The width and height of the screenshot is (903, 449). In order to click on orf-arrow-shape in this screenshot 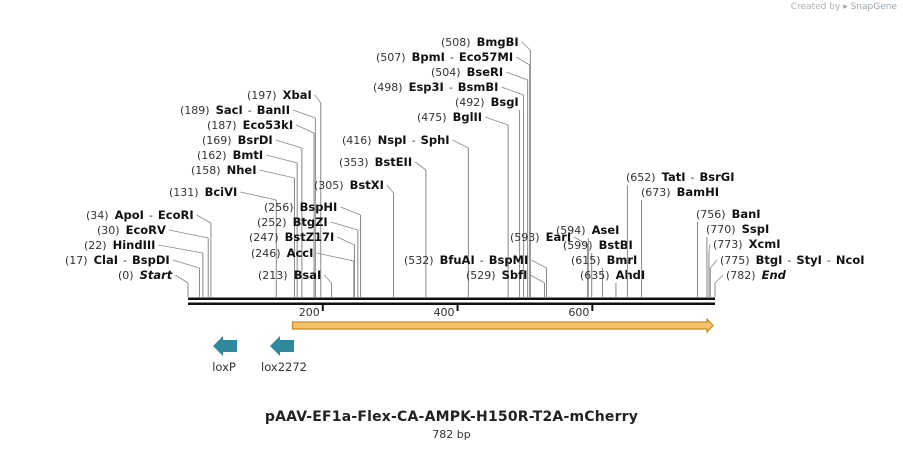, I will do `click(502, 325)`.